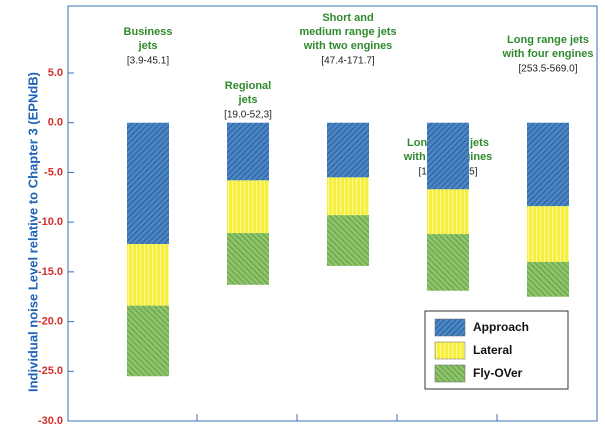 The image size is (605, 431). Describe the element at coordinates (348, 46) in the screenshot. I see `category-label: with two engines` at that location.